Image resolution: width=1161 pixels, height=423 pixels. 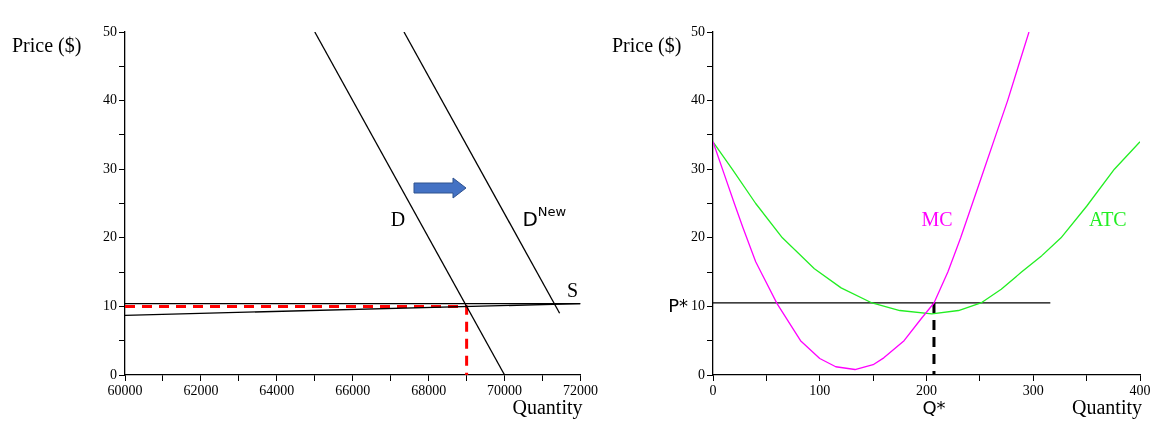 What do you see at coordinates (820, 391) in the screenshot?
I see `x-tick-label: 100` at bounding box center [820, 391].